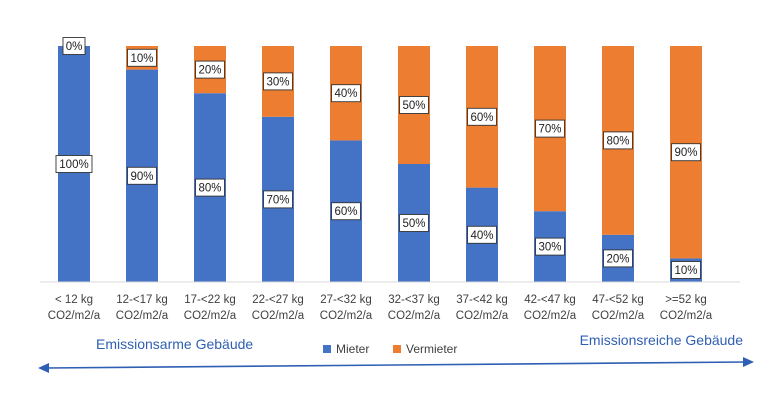 Image resolution: width=782 pixels, height=415 pixels. What do you see at coordinates (549, 300) in the screenshot?
I see `x-tick-label-7-0: 42-<47 kg` at bounding box center [549, 300].